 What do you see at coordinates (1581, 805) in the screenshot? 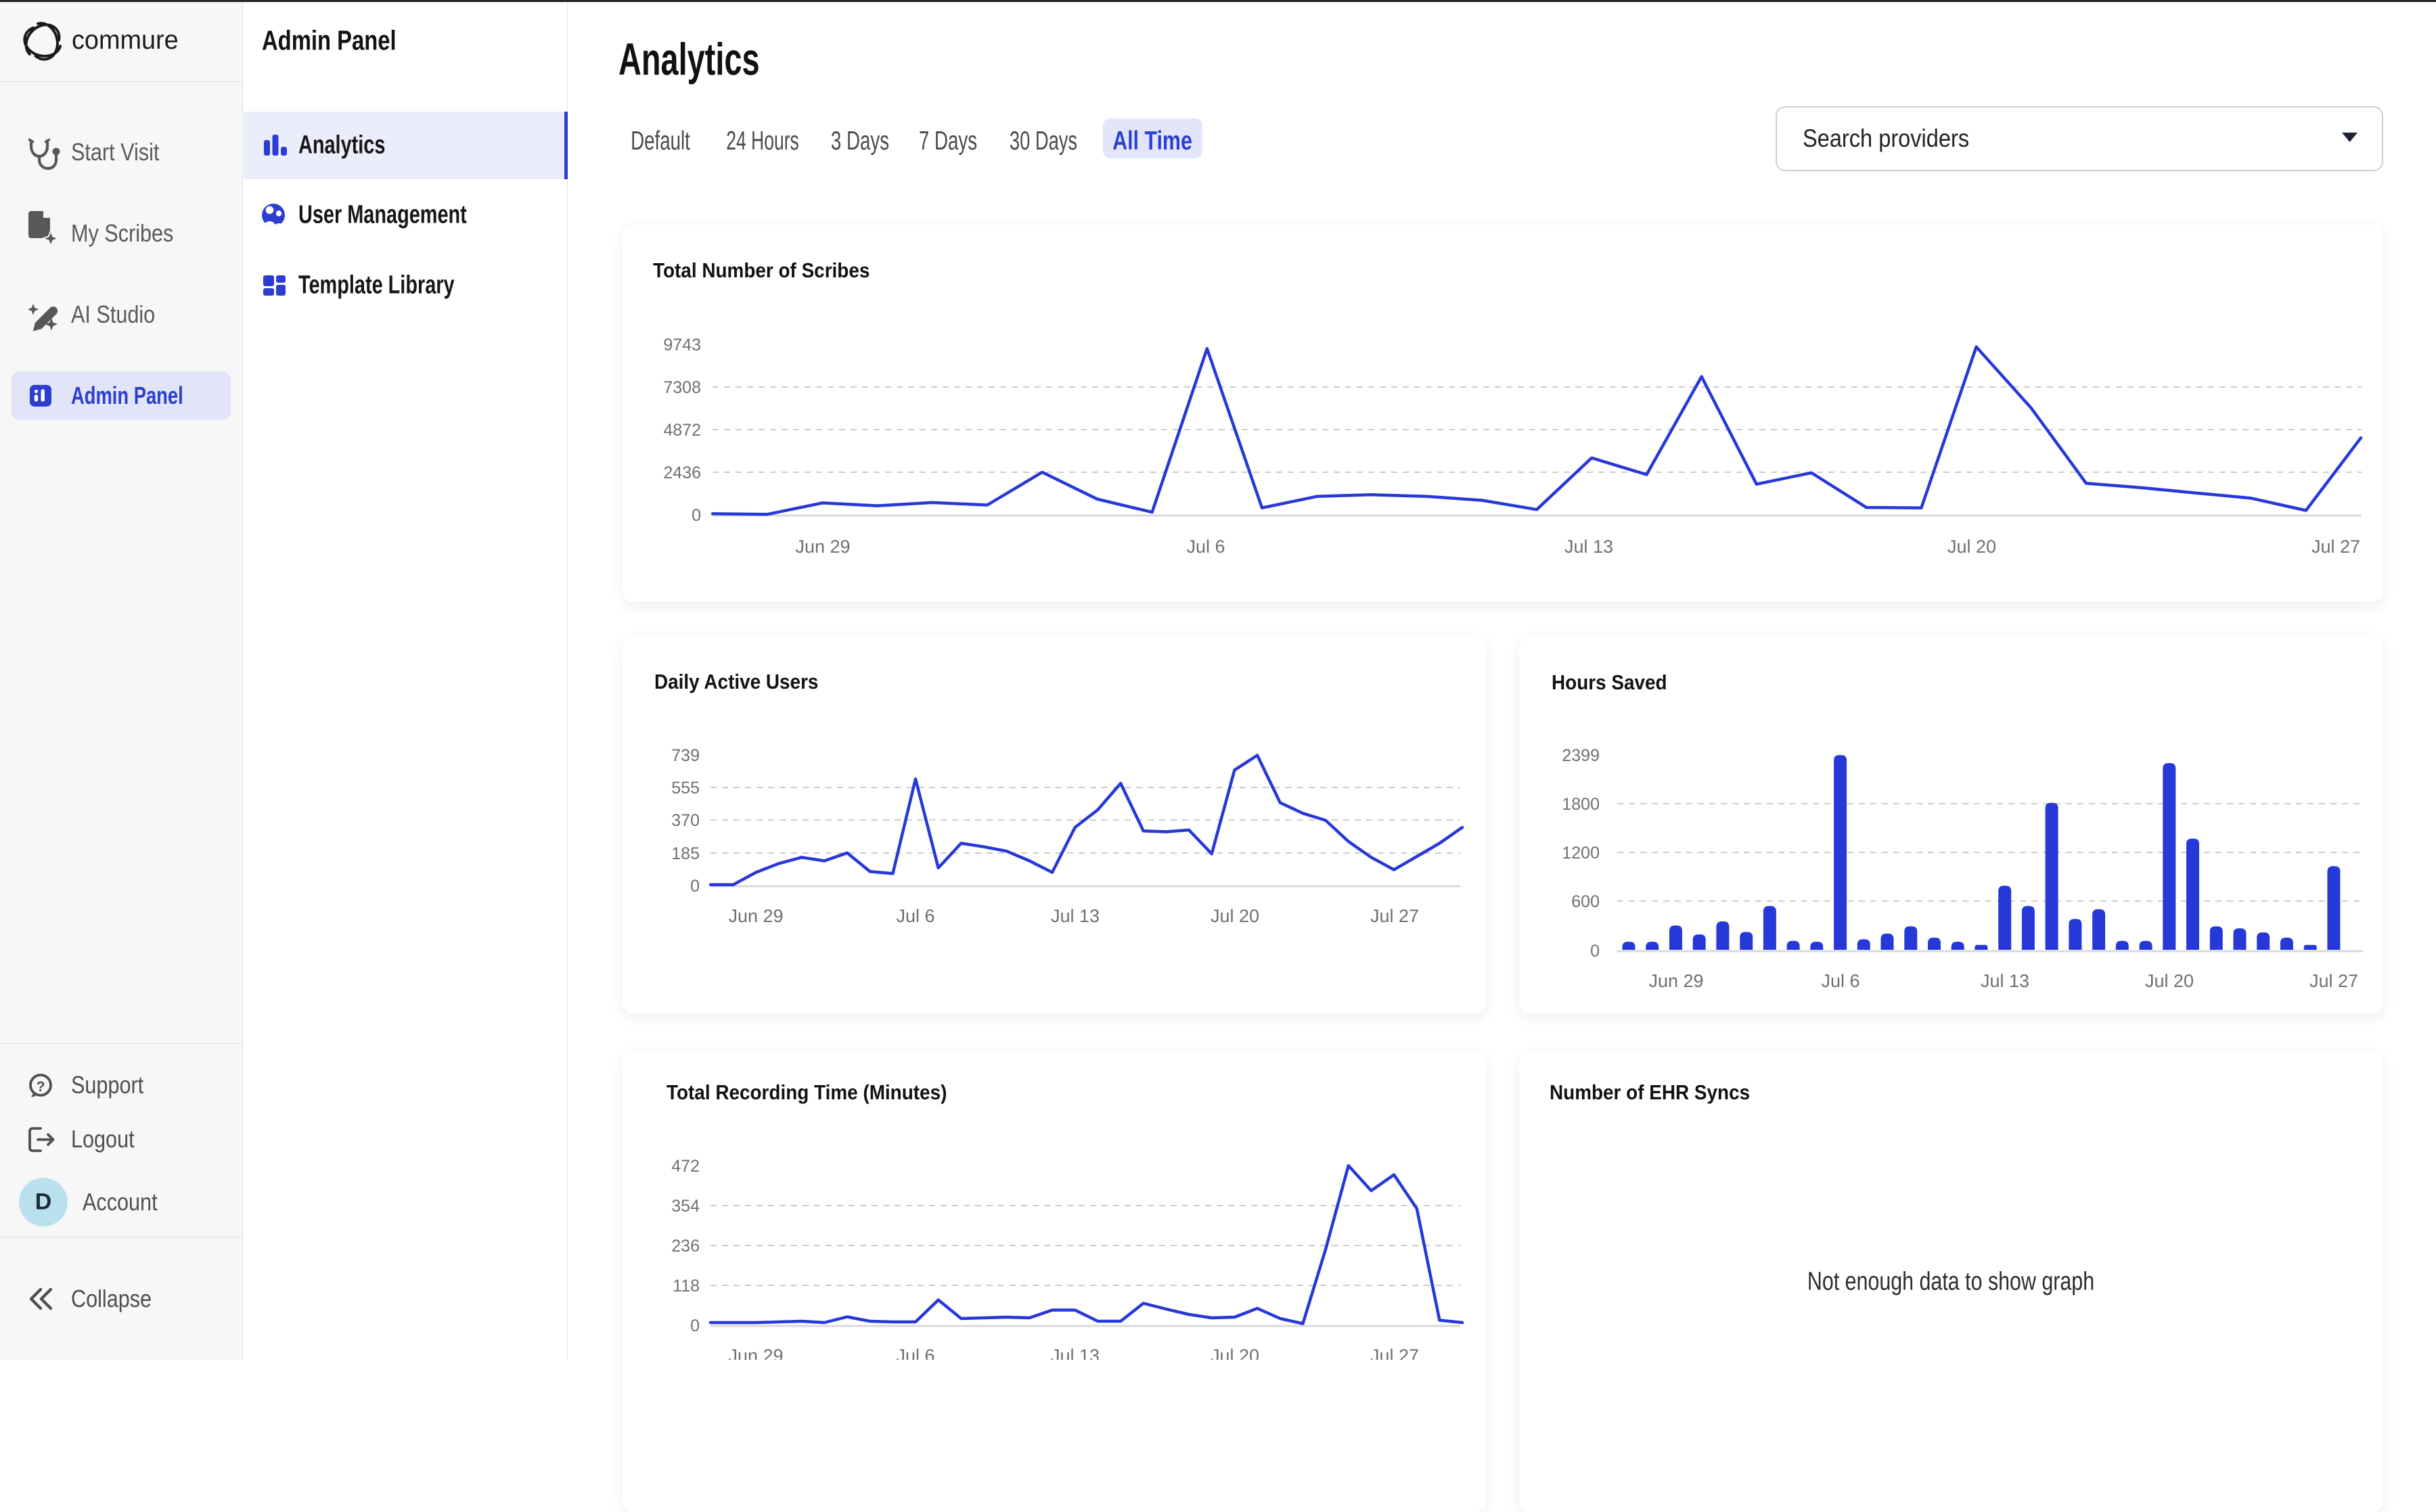
I see `svg-text: 1800` at bounding box center [1581, 805].